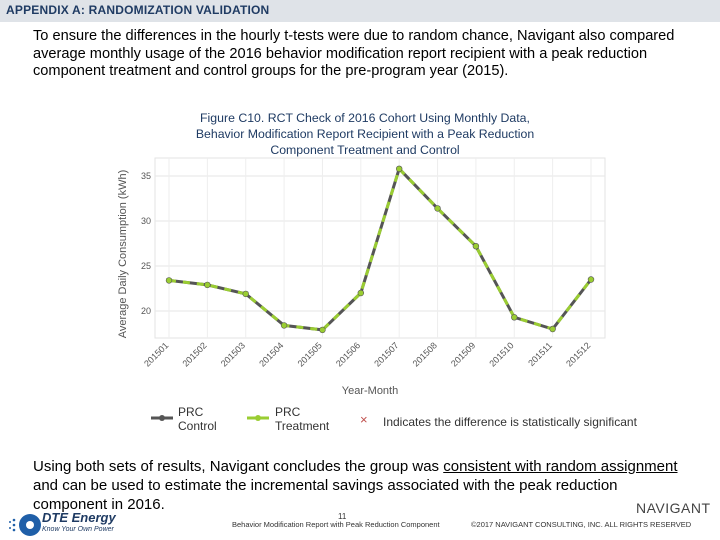 The width and height of the screenshot is (720, 540). I want to click on legend-control-label-1: PRC, so click(191, 412).